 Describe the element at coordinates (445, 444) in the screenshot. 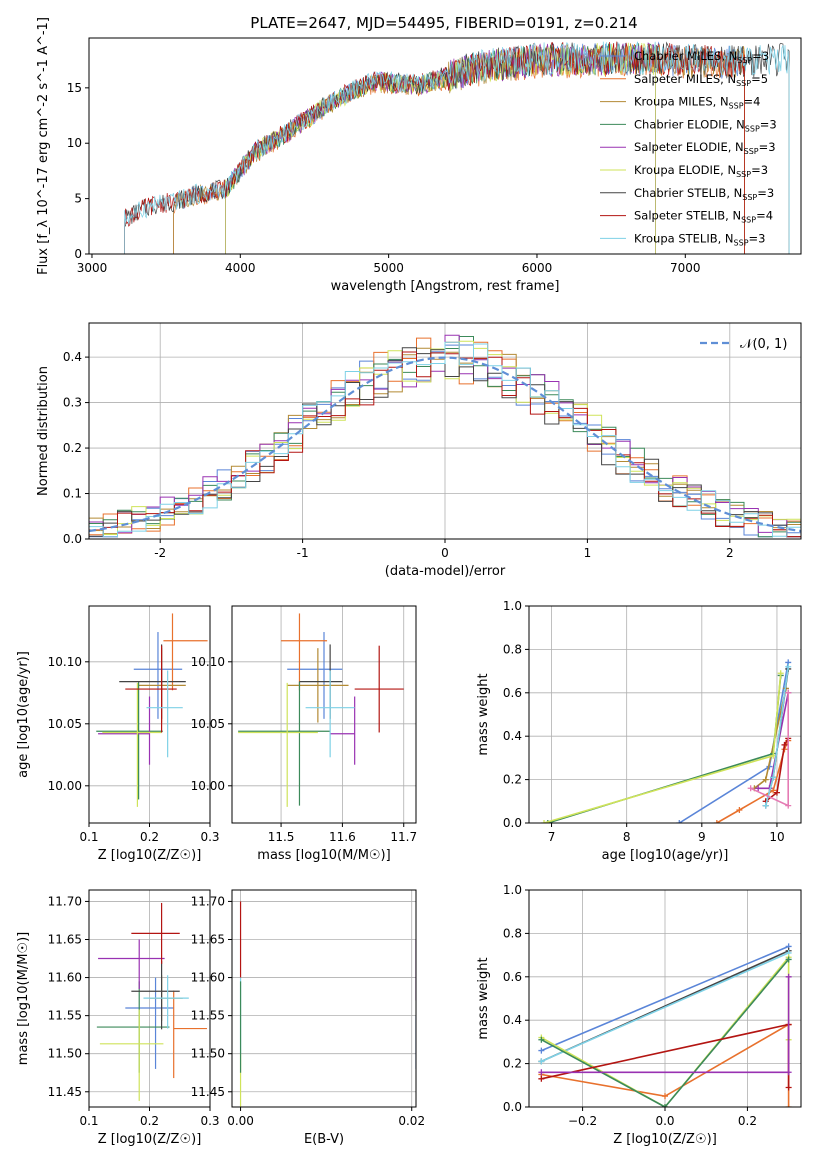

I see `normal-curve` at that location.